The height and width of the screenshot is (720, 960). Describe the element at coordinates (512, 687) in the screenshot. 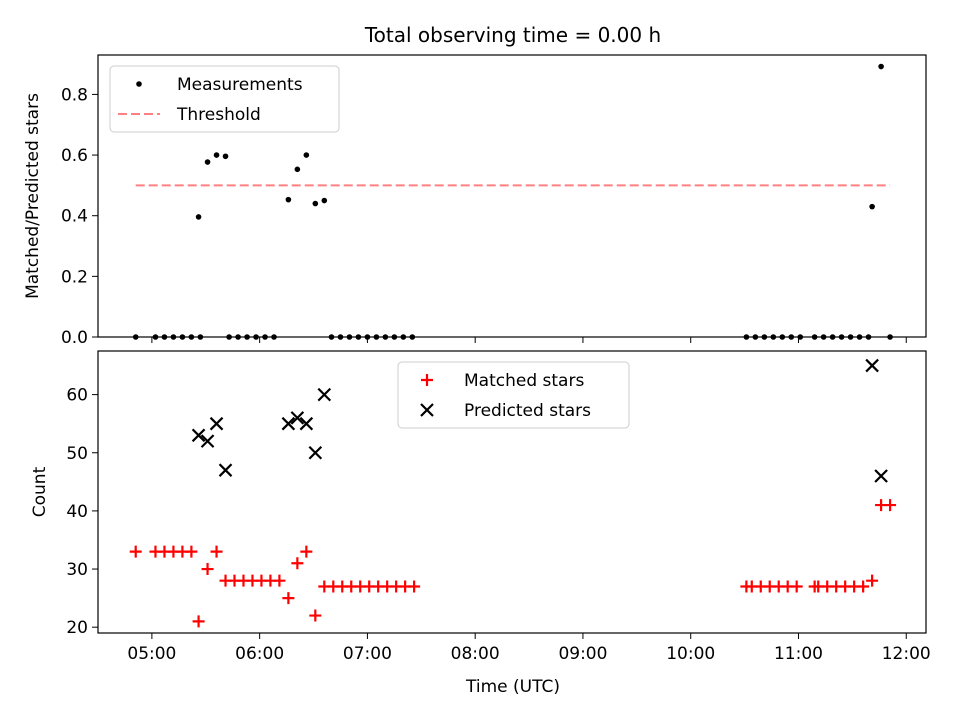

I see `x-axis-label: Time (UTC)` at that location.